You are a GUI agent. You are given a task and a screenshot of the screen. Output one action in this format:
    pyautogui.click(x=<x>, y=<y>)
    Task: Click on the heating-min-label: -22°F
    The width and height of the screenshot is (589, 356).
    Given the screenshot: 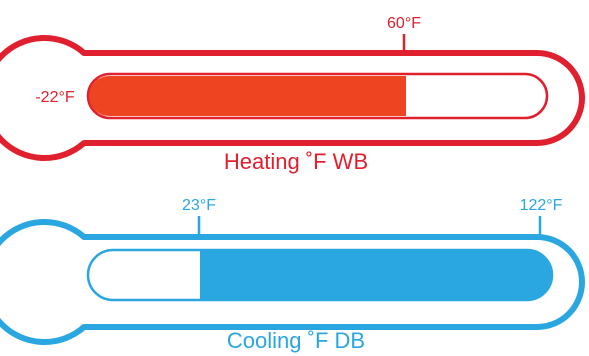 What is the action you would take?
    pyautogui.click(x=55, y=97)
    